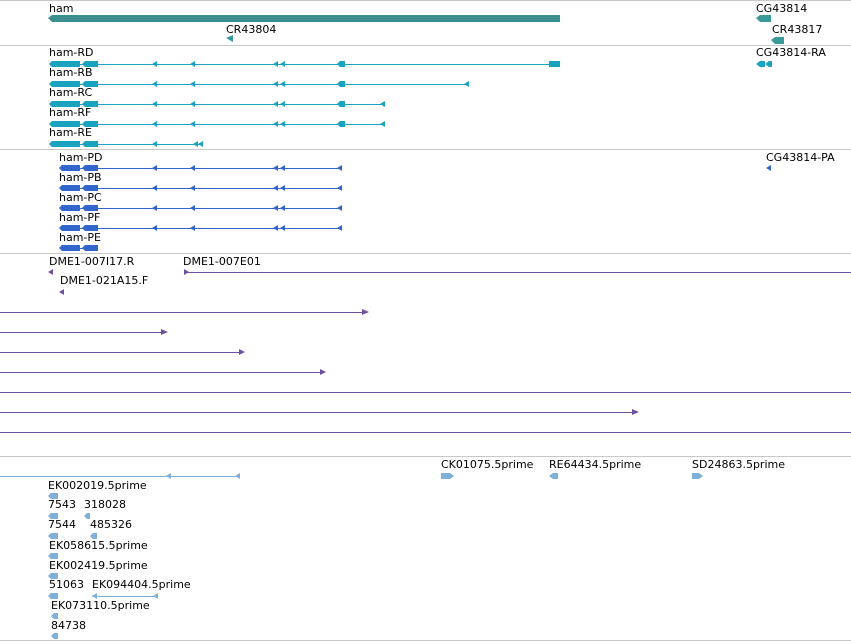  Describe the element at coordinates (62, 504) in the screenshot. I see `est-7543-label: 7543` at that location.